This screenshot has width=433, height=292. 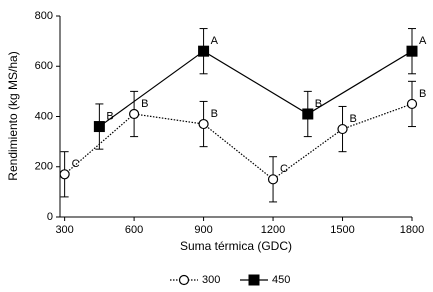 I want to click on x-tick-label: 900, so click(x=203, y=230).